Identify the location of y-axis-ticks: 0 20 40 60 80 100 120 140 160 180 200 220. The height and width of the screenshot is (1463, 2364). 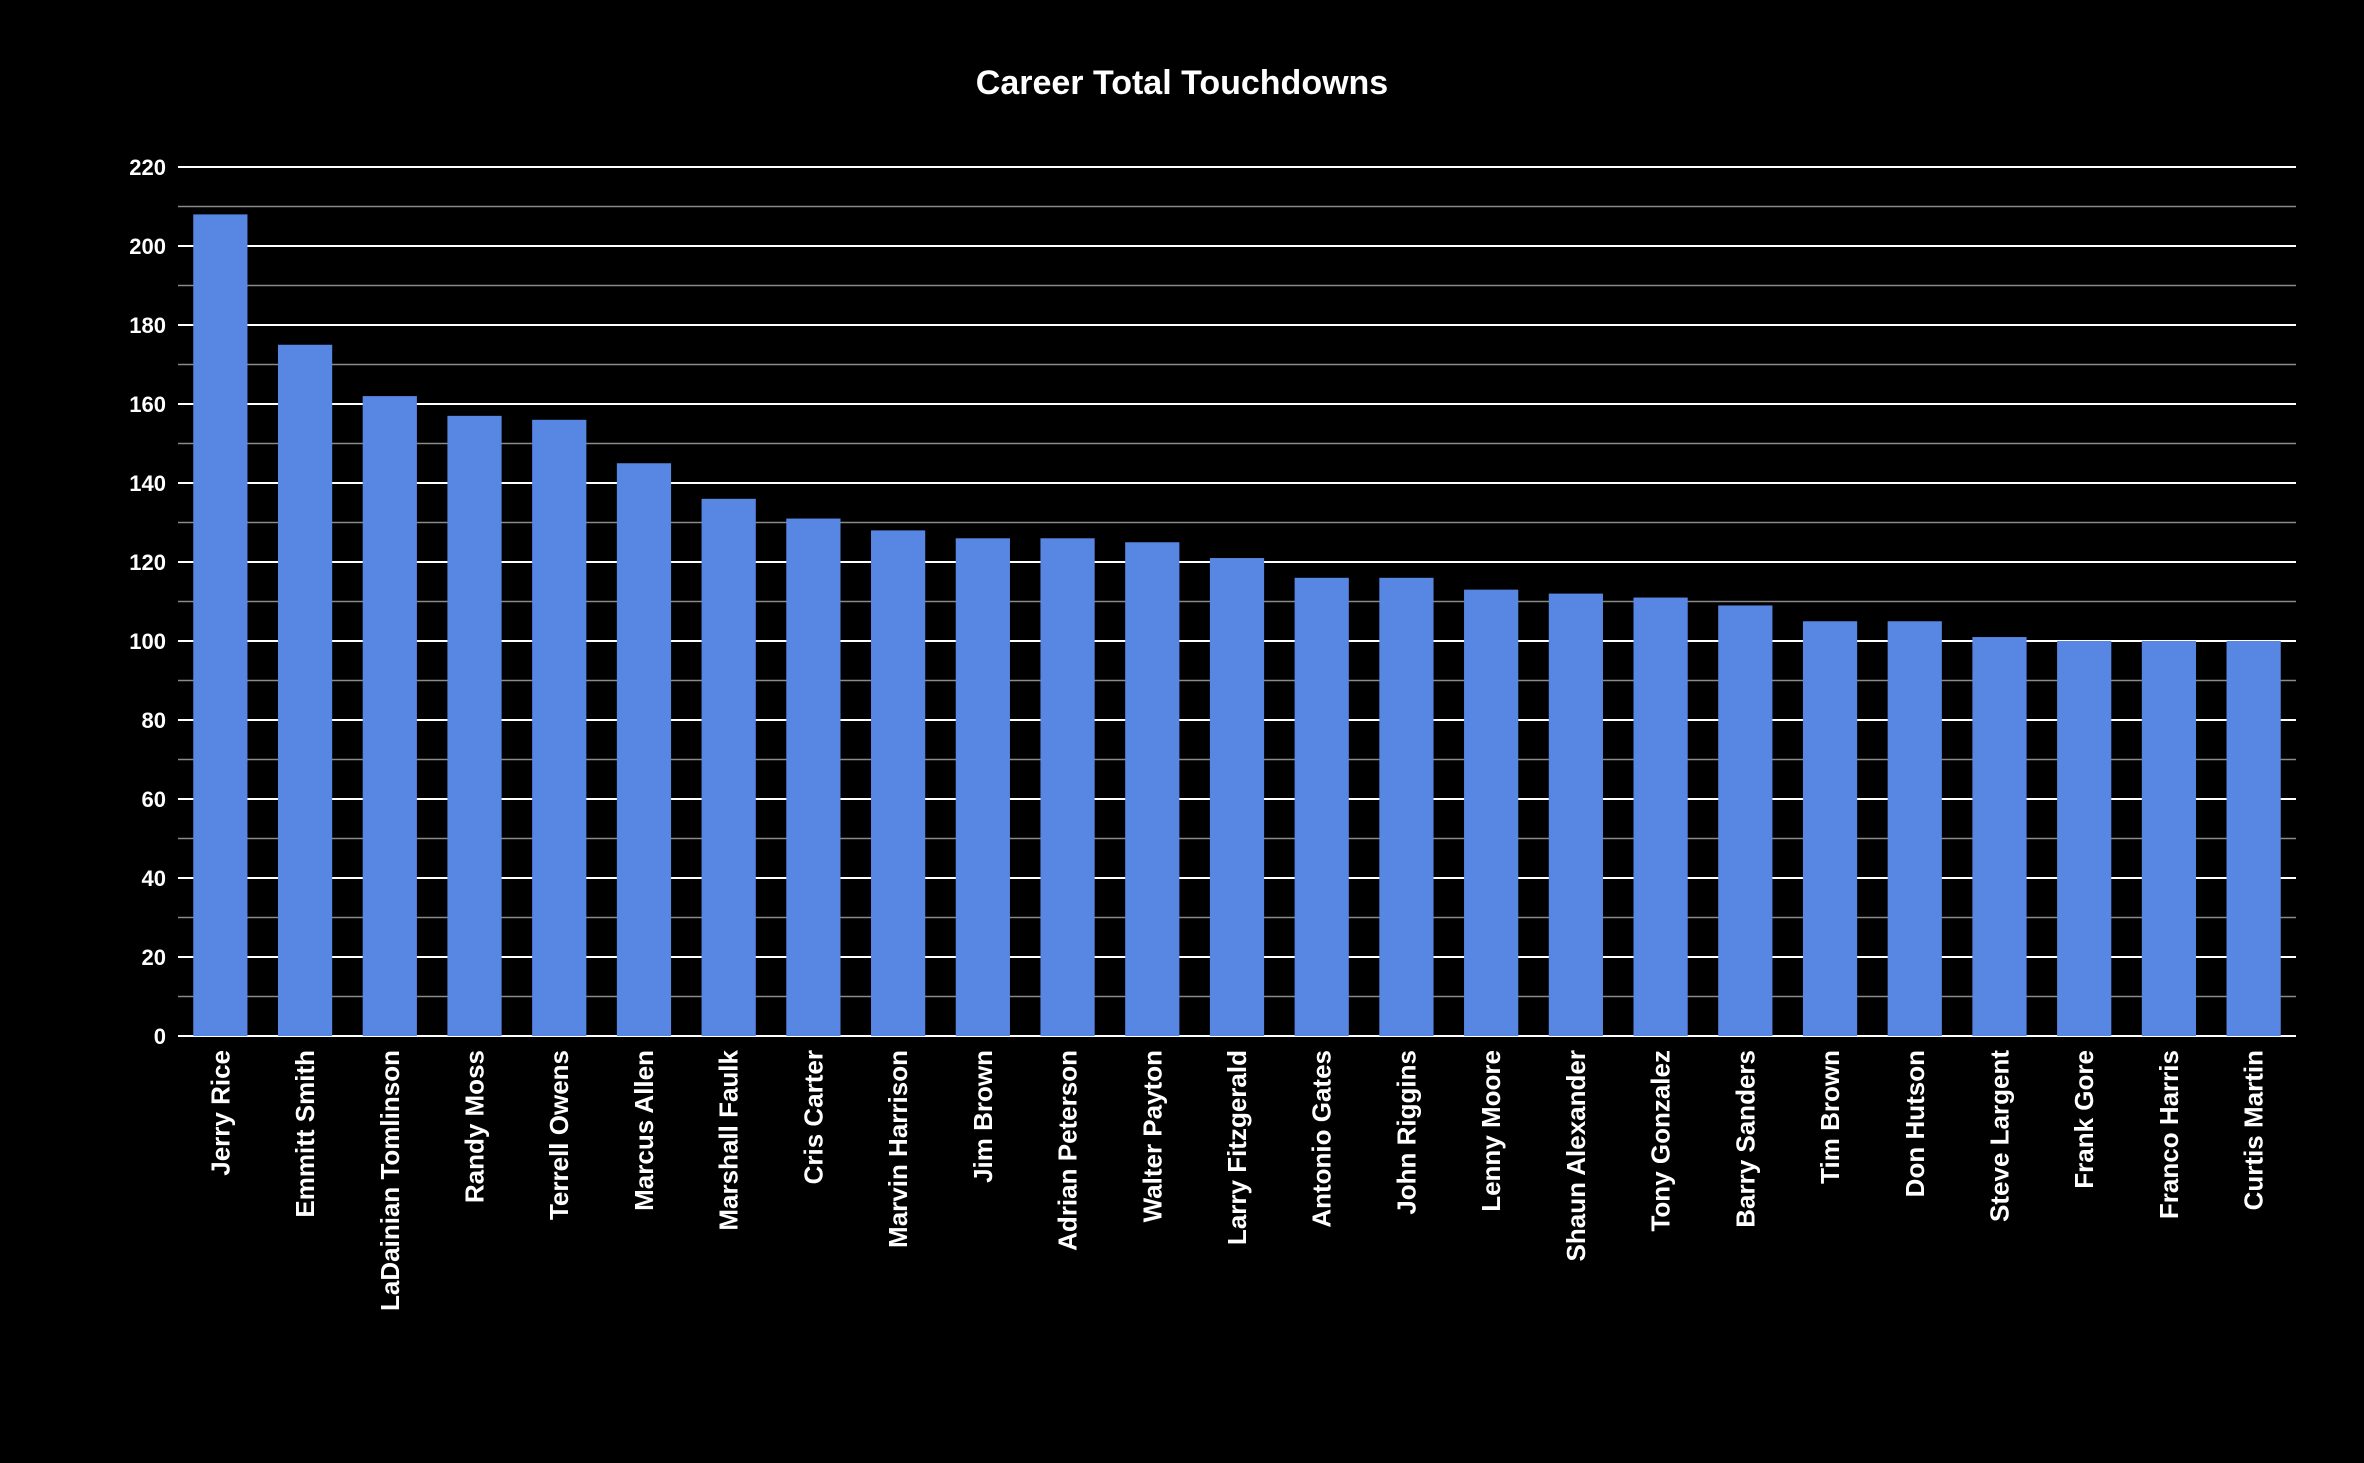
(147, 602).